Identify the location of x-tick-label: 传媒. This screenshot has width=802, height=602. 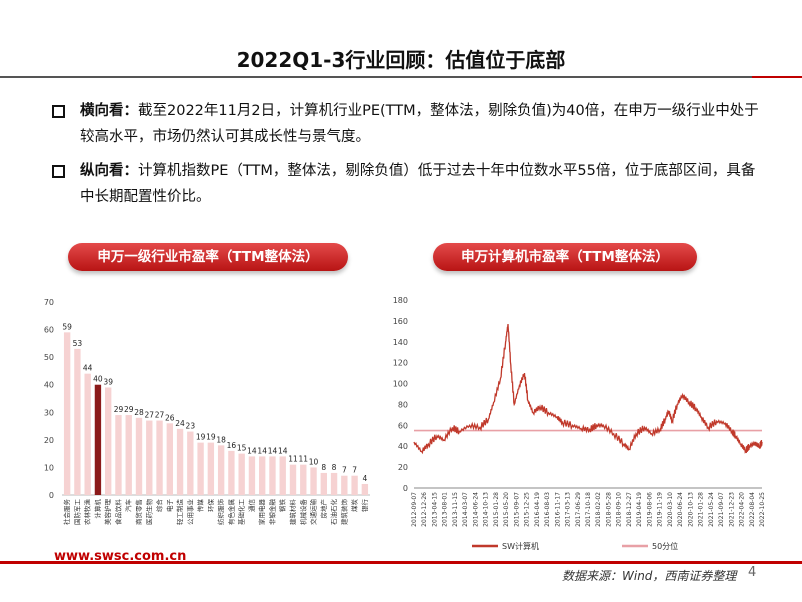
(200, 506).